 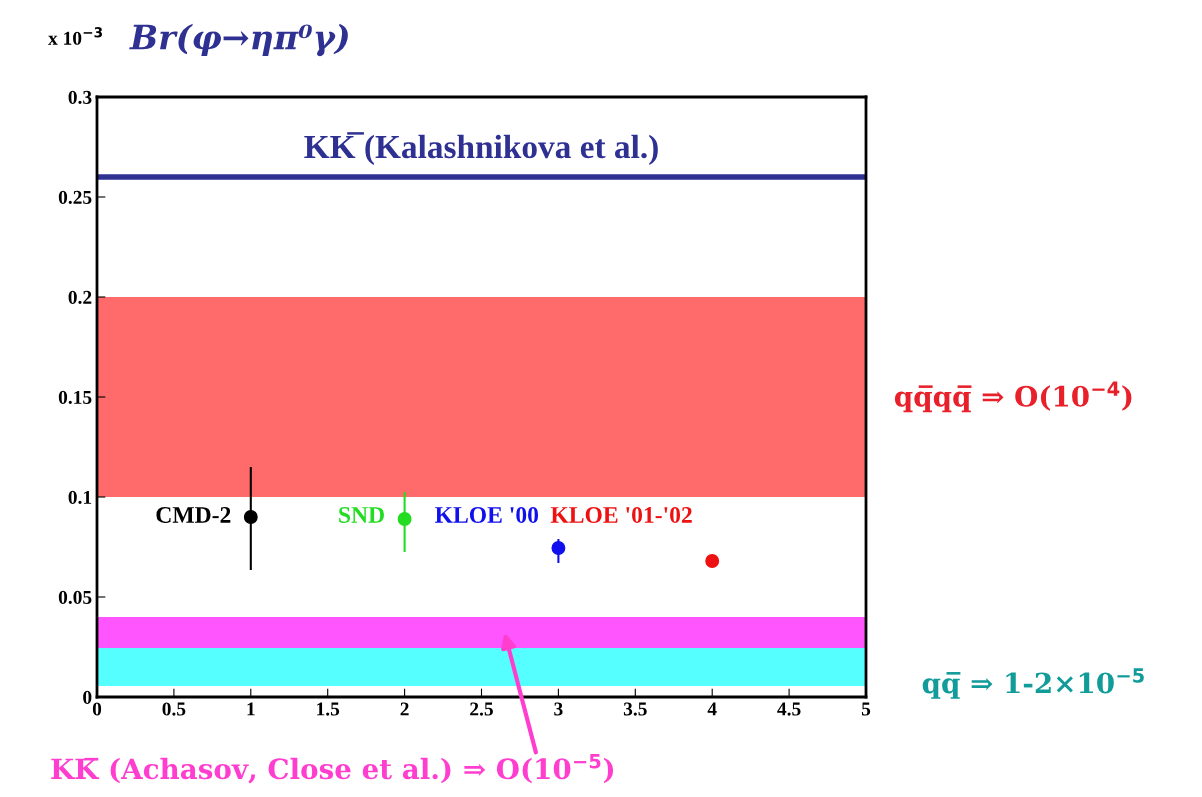 What do you see at coordinates (1033, 683) in the screenshot?
I see `band-label: qq̅ ⇒ 1-2×10$^{−5}$` at bounding box center [1033, 683].